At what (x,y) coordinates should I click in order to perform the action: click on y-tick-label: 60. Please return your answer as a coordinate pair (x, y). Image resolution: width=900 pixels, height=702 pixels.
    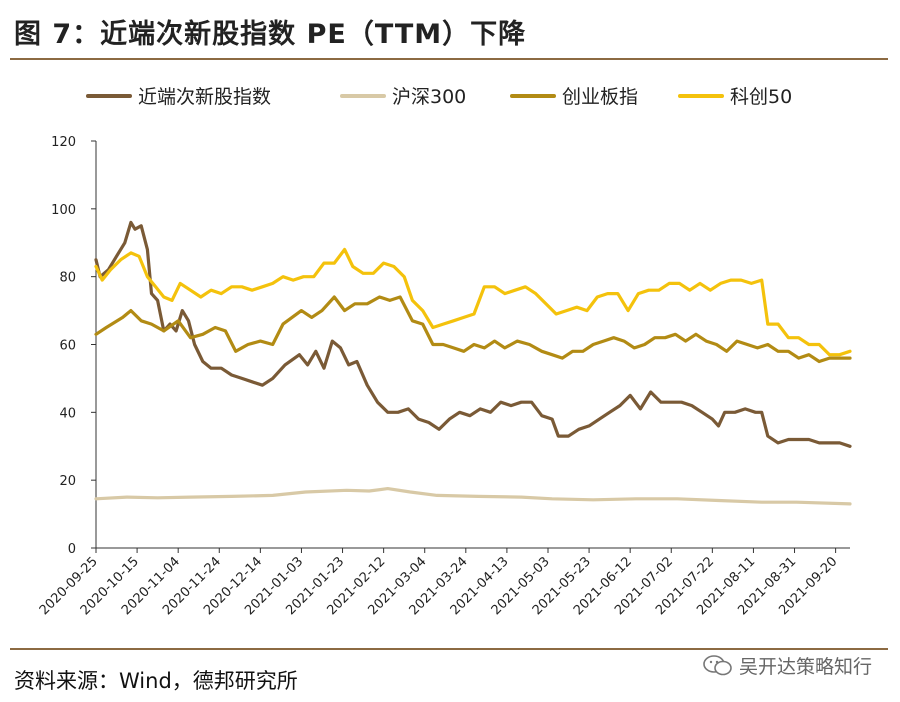
    Looking at the image, I should click on (67, 346).